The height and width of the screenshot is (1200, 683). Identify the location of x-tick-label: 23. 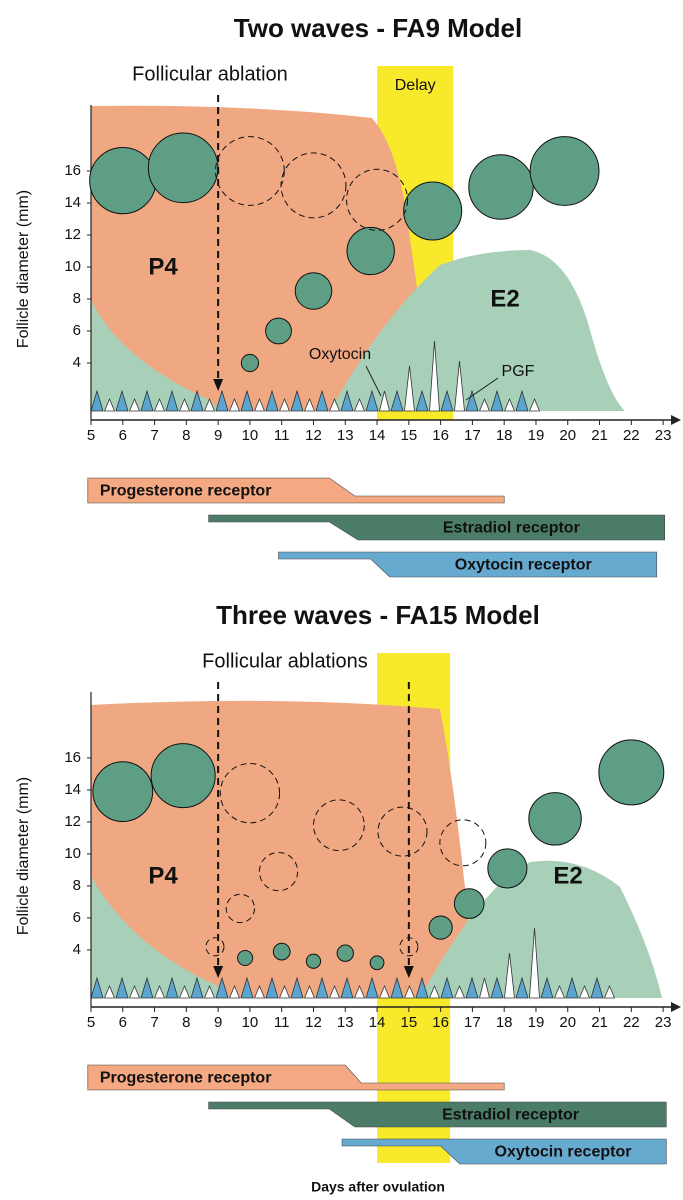
(663, 435).